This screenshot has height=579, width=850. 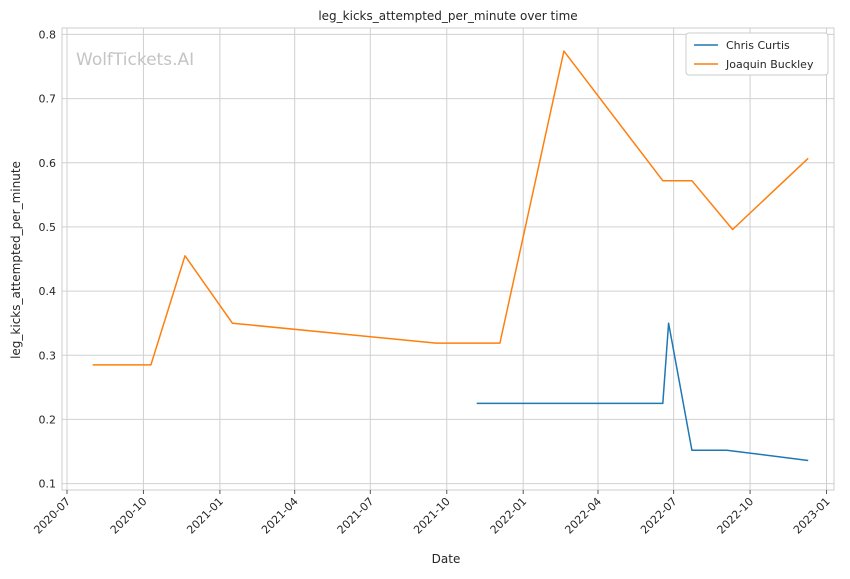 I want to click on legend-box, so click(x=757, y=54).